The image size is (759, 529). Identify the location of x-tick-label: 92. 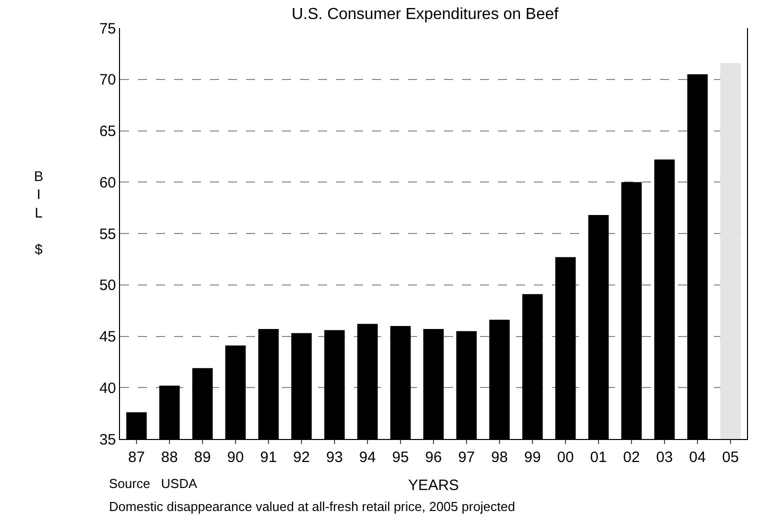
(301, 457).